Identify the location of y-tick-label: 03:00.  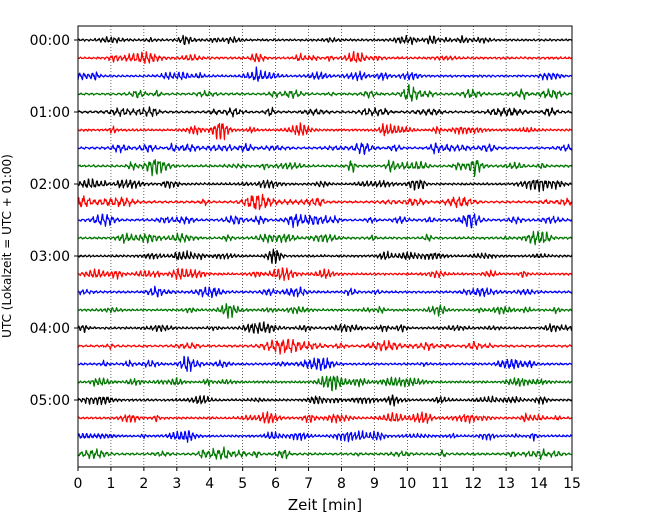
(50, 257).